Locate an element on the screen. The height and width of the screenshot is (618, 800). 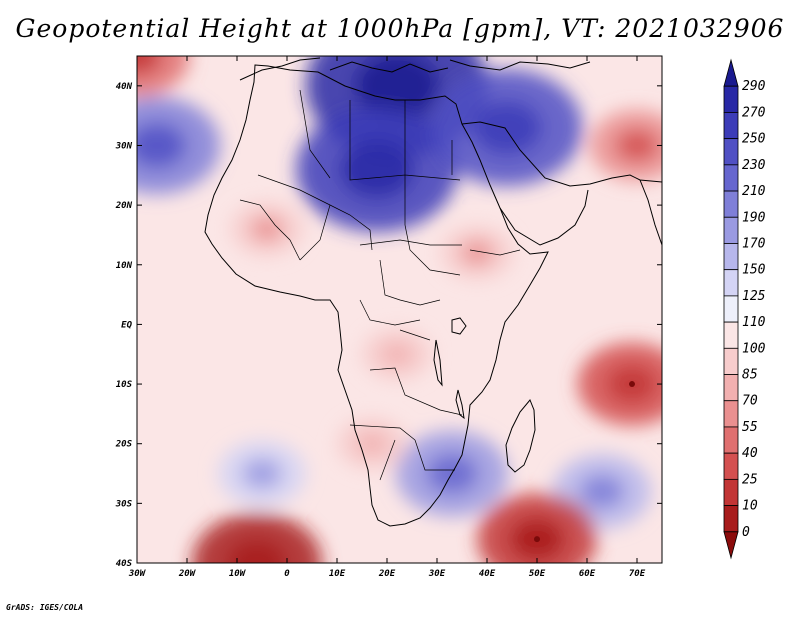
colorbar-bottom-arrow is located at coordinates (731, 545).